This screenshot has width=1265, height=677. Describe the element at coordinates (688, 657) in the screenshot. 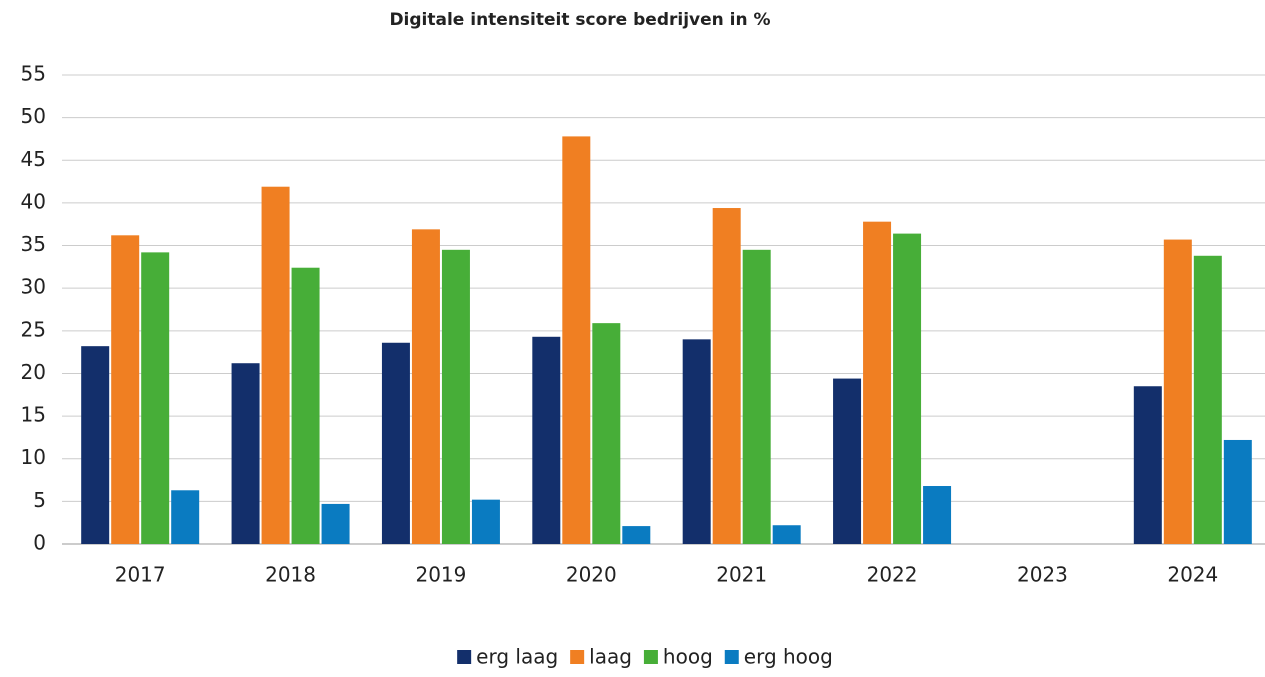

I see `legend-label: hoog` at that location.